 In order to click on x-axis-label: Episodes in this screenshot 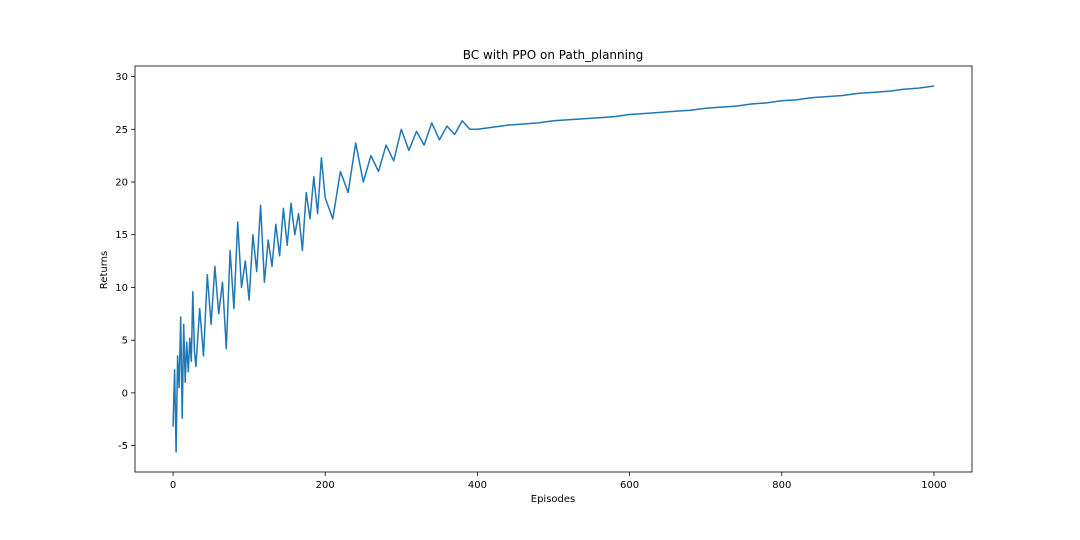, I will do `click(553, 499)`.